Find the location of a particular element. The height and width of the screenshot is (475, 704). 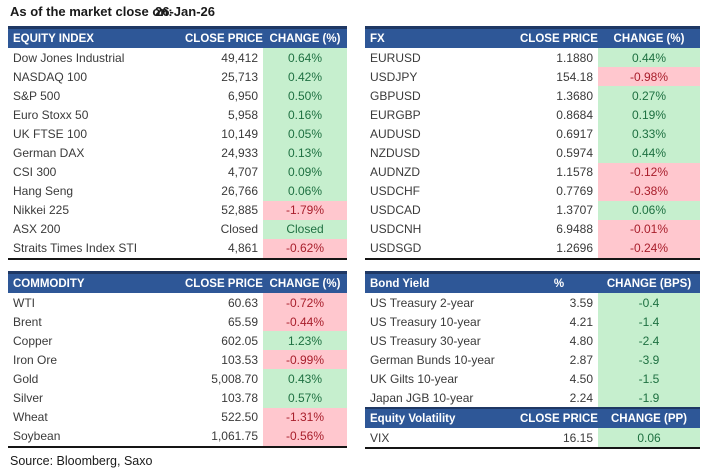

change-value: 0.27% is located at coordinates (649, 96).